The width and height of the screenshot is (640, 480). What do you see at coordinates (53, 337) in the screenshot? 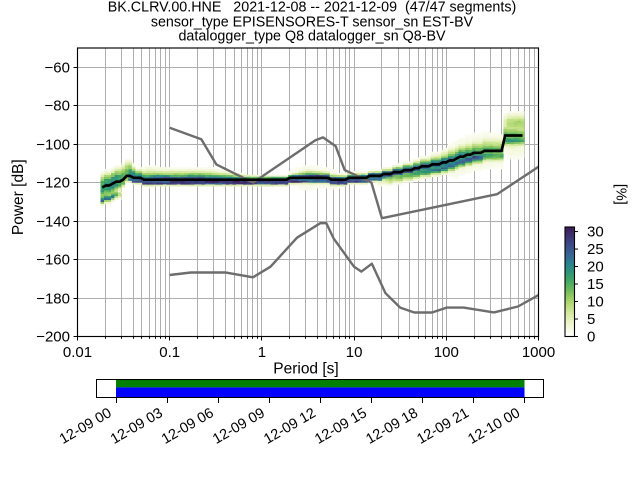
I see `svg-text: −200` at bounding box center [53, 337].